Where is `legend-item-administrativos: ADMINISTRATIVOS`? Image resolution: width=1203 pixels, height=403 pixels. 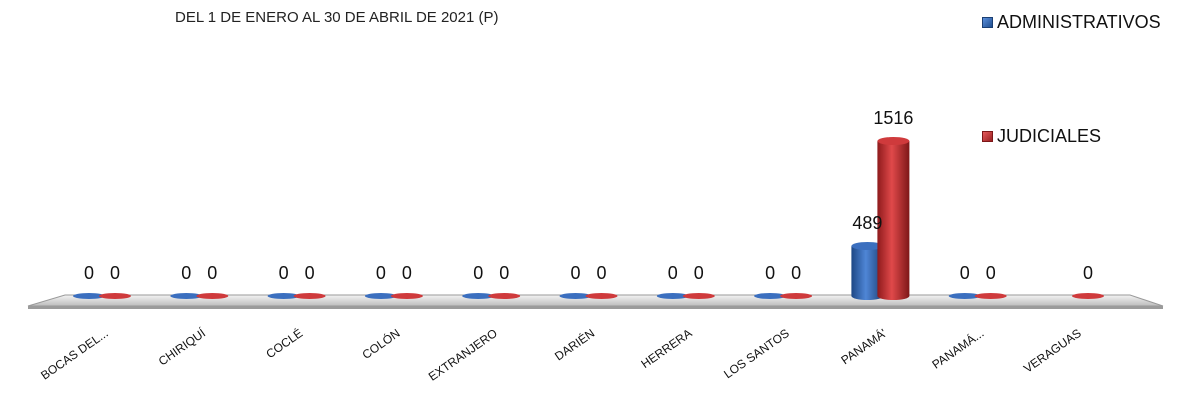 legend-item-administrativos: ADMINISTRATIVOS is located at coordinates (1071, 22).